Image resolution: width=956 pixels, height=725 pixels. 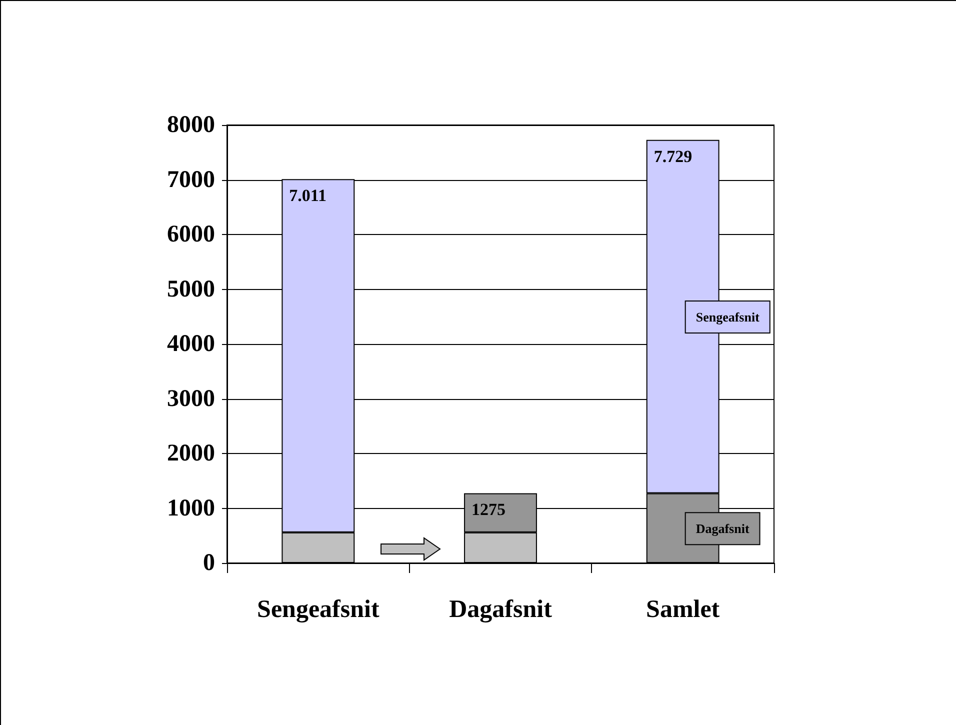 What do you see at coordinates (191, 508) in the screenshot?
I see `y-tick-label: 1000` at bounding box center [191, 508].